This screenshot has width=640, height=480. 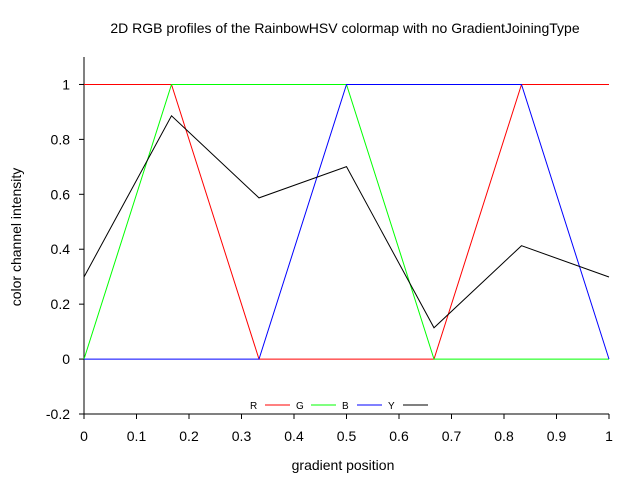 I want to click on y-tick-label: 1, so click(x=66, y=84).